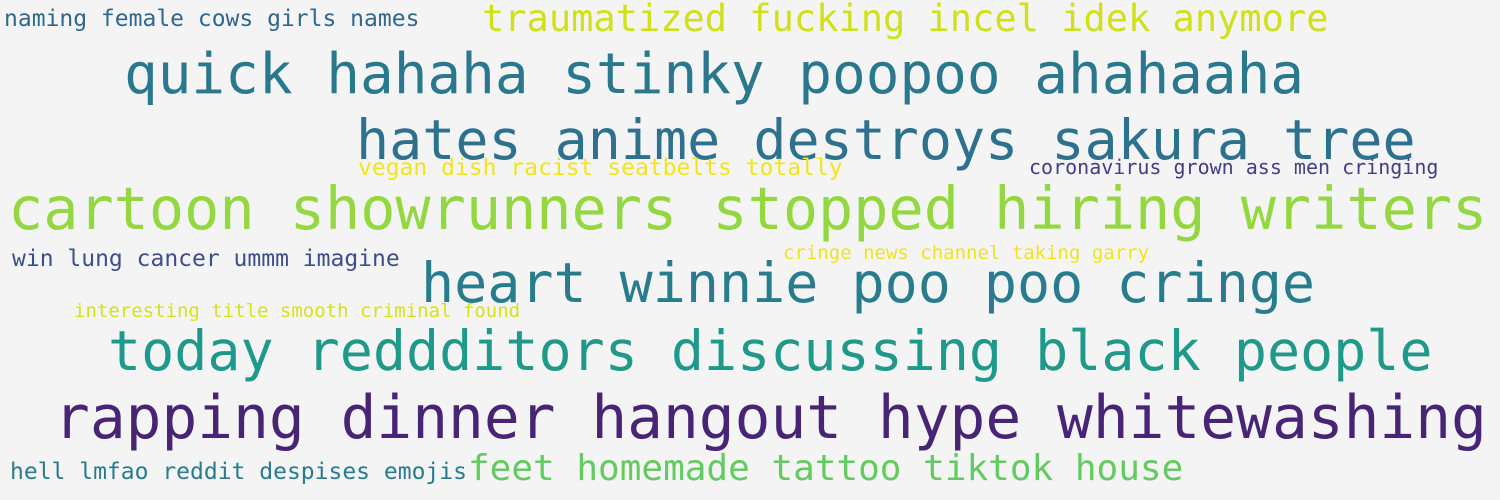  What do you see at coordinates (600, 168) in the screenshot?
I see `cloud-phrase: vegan dish racist seatbelts totally` at bounding box center [600, 168].